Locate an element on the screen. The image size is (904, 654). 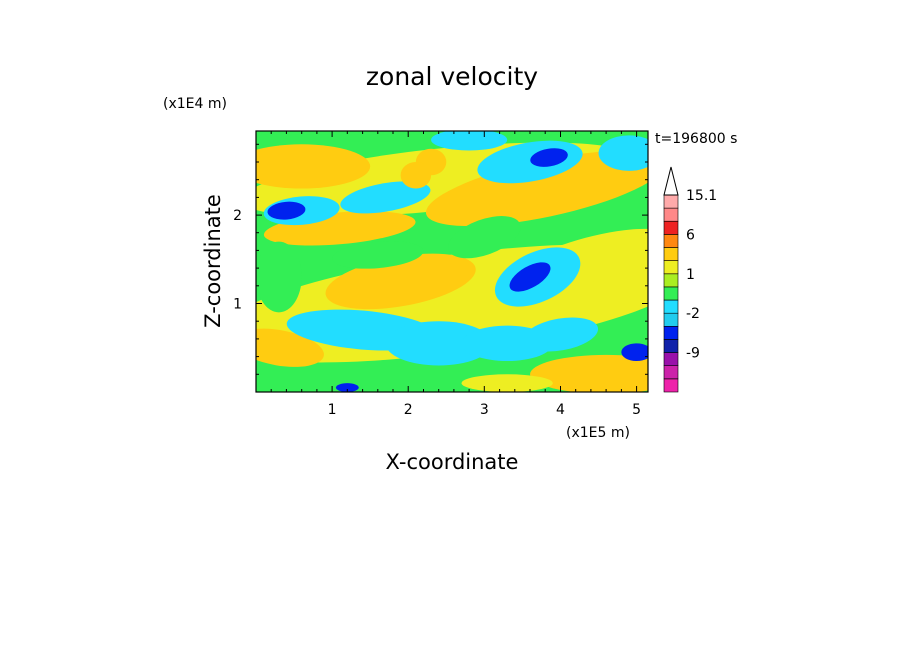
x-axis-unit: (x1E5 m) is located at coordinates (598, 433).